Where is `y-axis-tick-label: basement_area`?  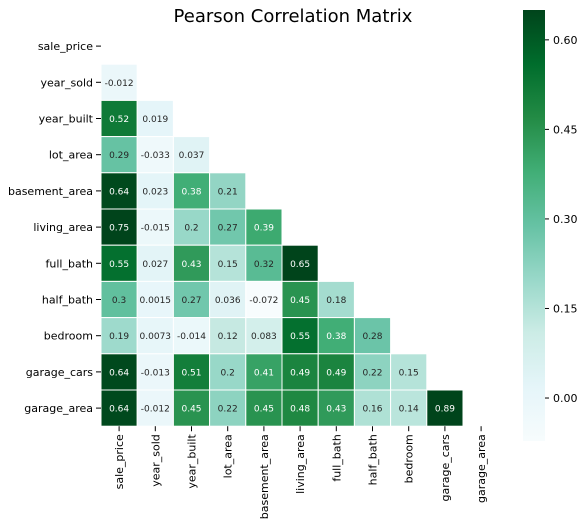 y-axis-tick-label: basement_area is located at coordinates (50, 191).